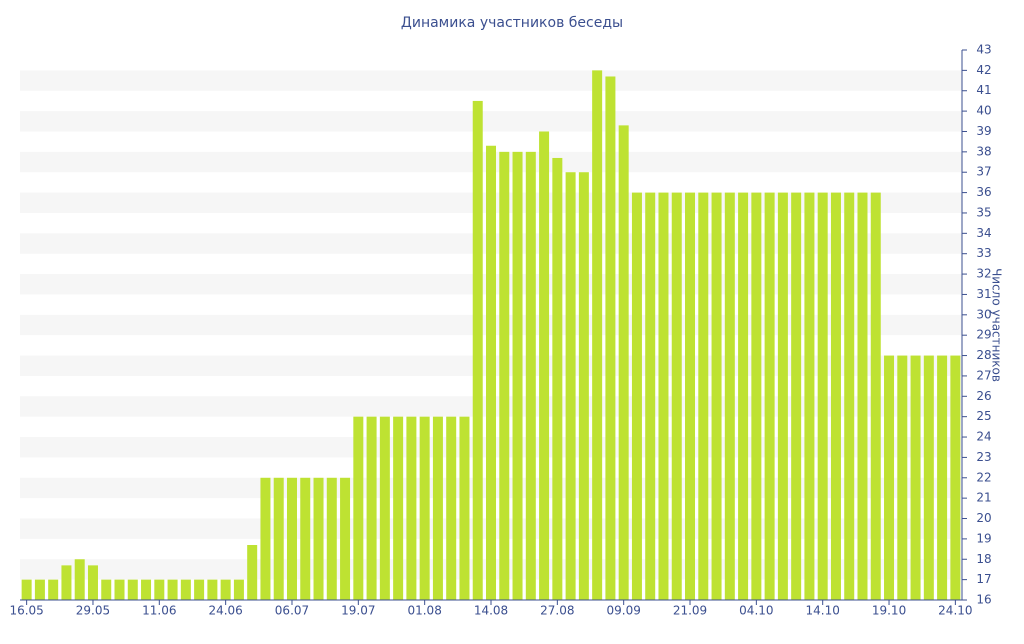 The width and height of the screenshot is (1024, 644). What do you see at coordinates (983, 50) in the screenshot?
I see `y-tick-label: 43` at bounding box center [983, 50].